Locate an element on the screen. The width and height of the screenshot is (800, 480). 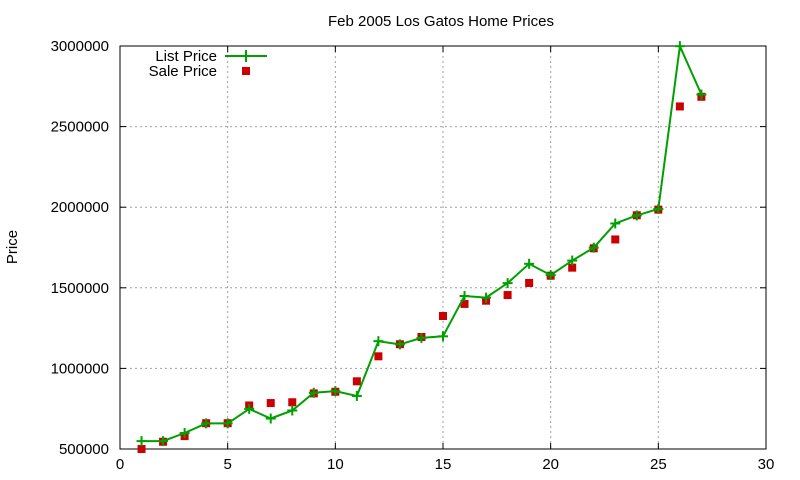
chart-title: Feb 2005 Los Gatos Home Prices is located at coordinates (441, 21).